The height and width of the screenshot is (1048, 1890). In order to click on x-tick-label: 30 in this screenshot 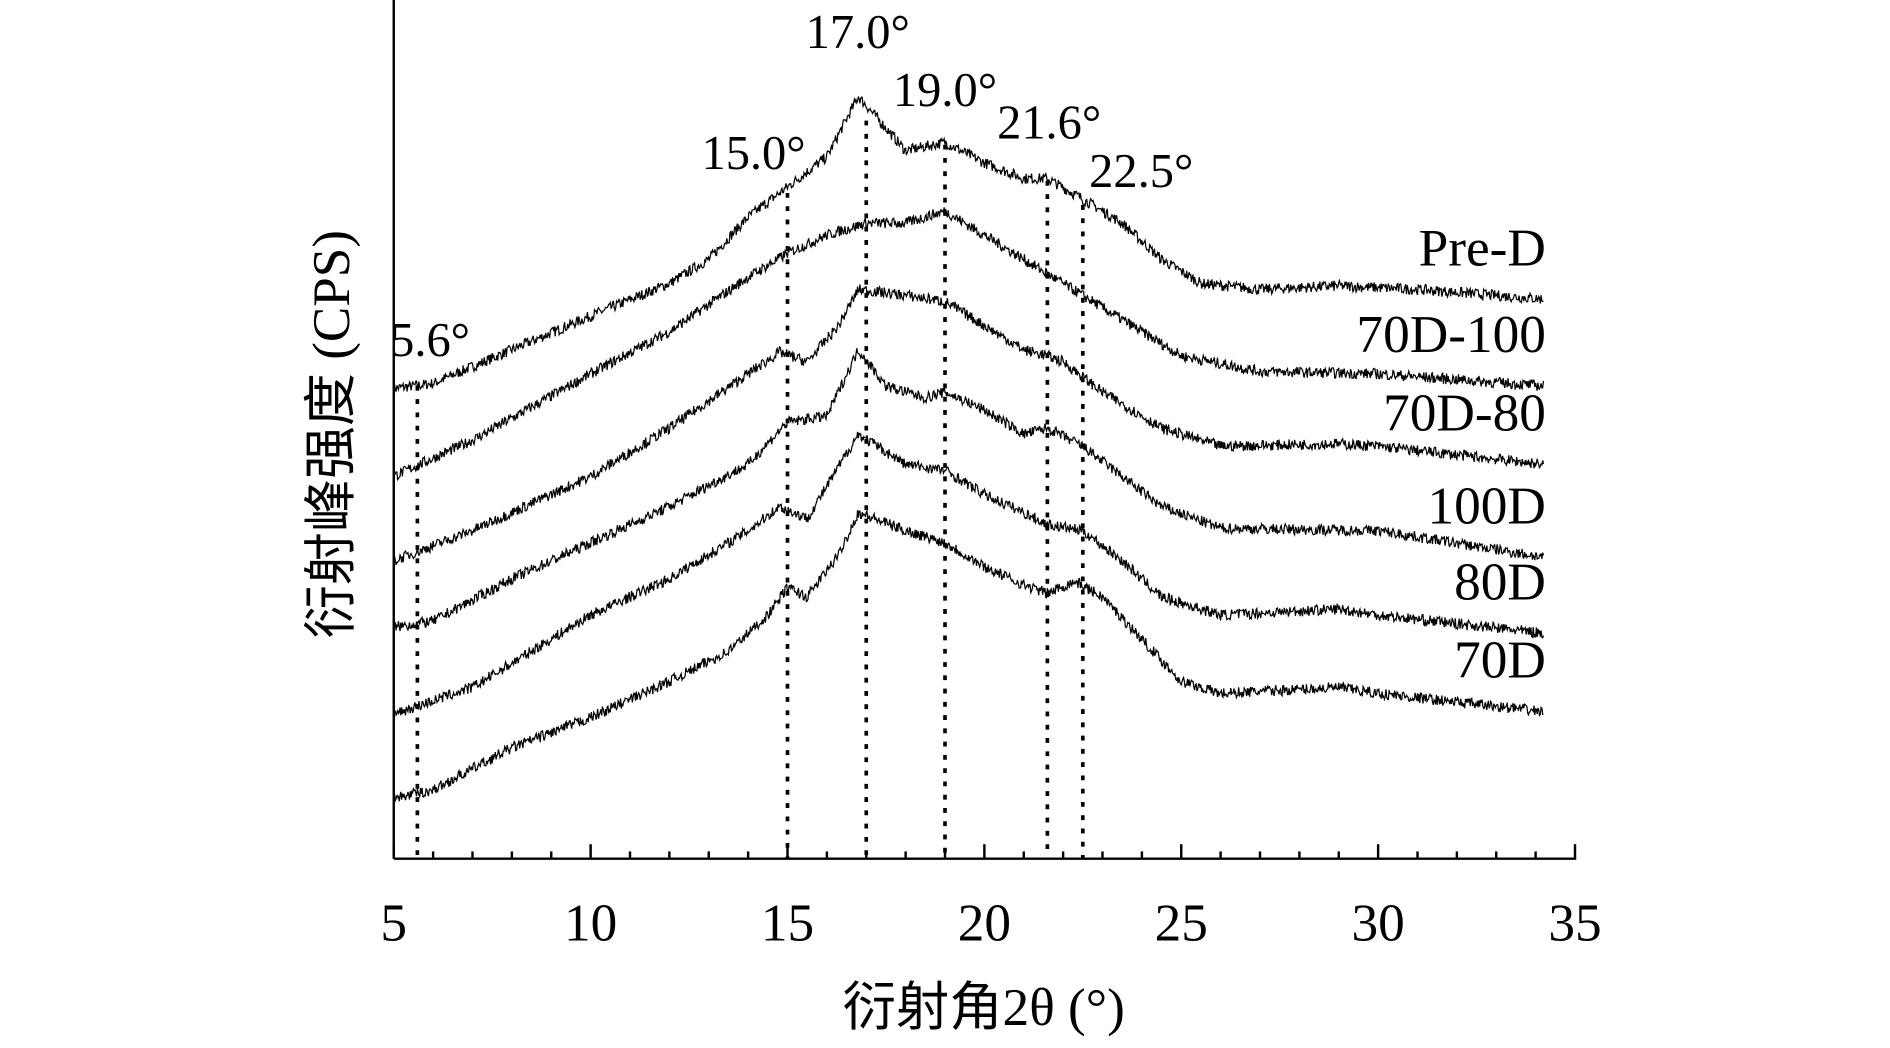, I will do `click(1377, 923)`.